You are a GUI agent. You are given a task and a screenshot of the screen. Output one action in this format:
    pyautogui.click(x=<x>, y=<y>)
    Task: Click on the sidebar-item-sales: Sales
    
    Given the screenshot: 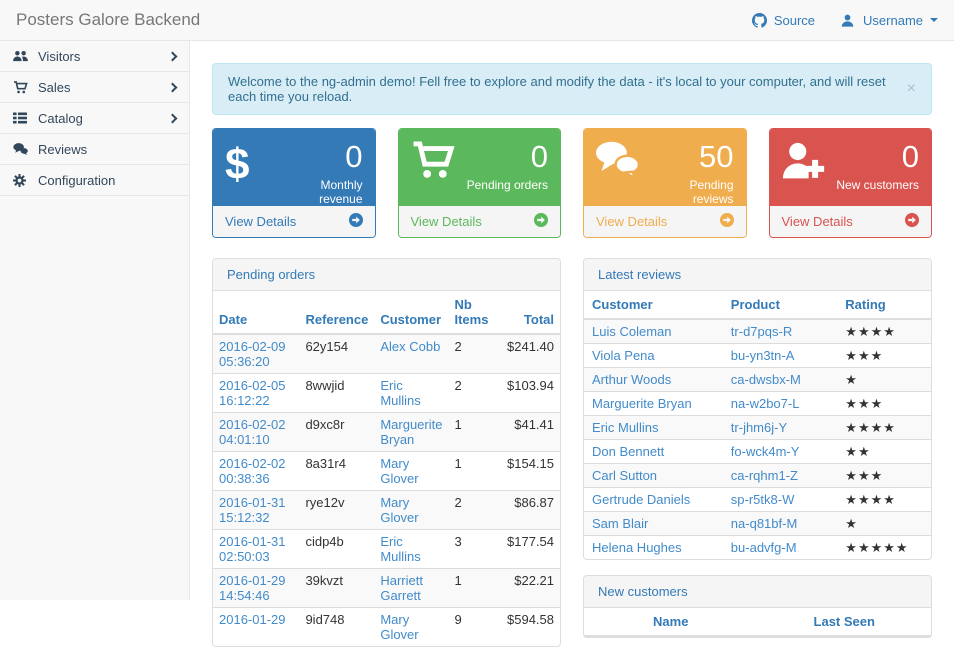 What is the action you would take?
    pyautogui.click(x=94, y=87)
    